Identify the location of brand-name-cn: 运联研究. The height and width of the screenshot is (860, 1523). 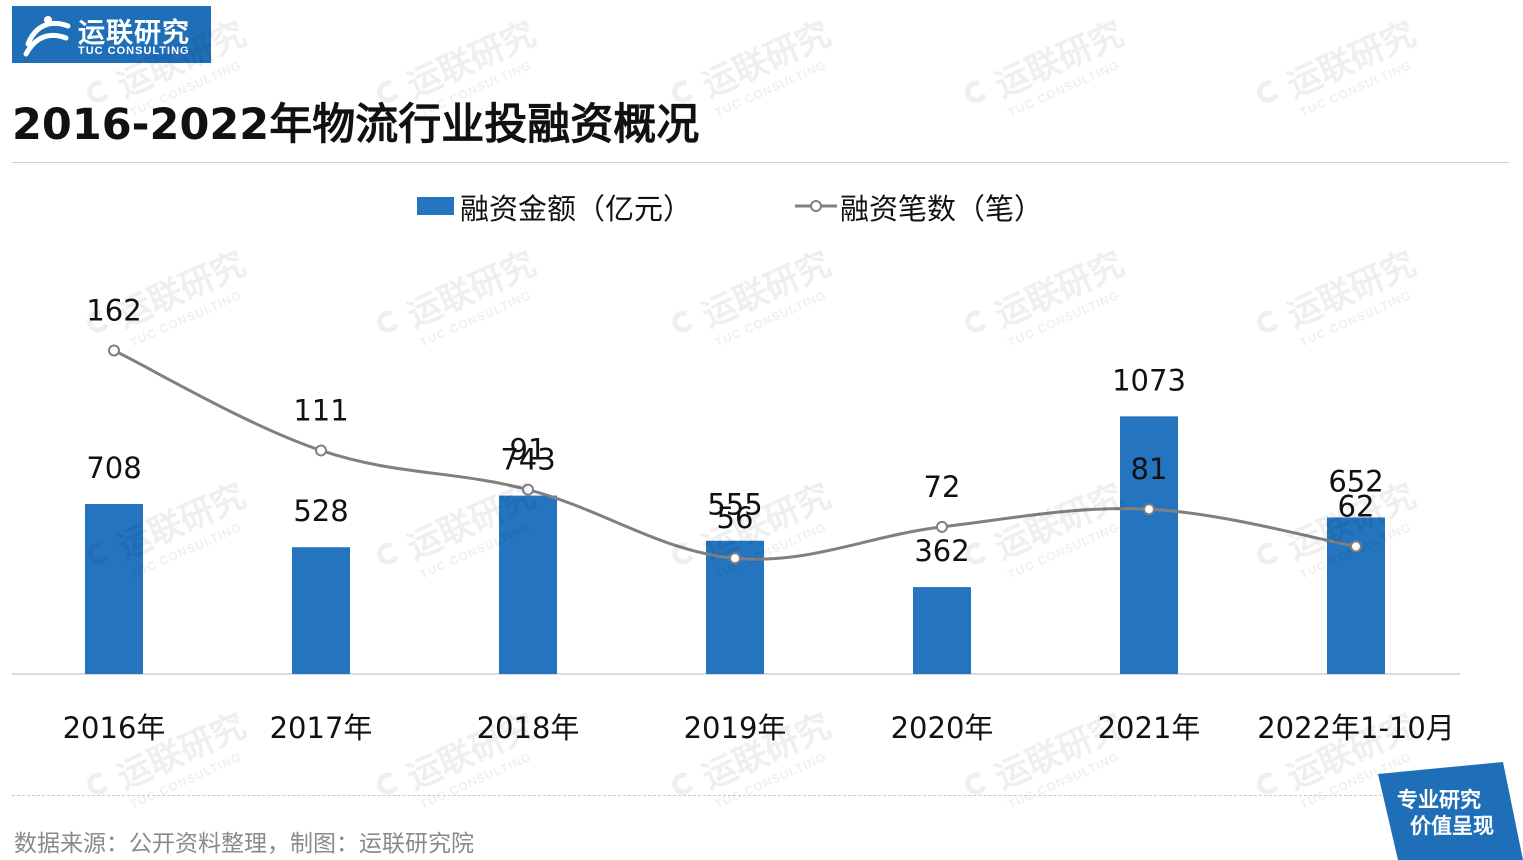
(134, 33).